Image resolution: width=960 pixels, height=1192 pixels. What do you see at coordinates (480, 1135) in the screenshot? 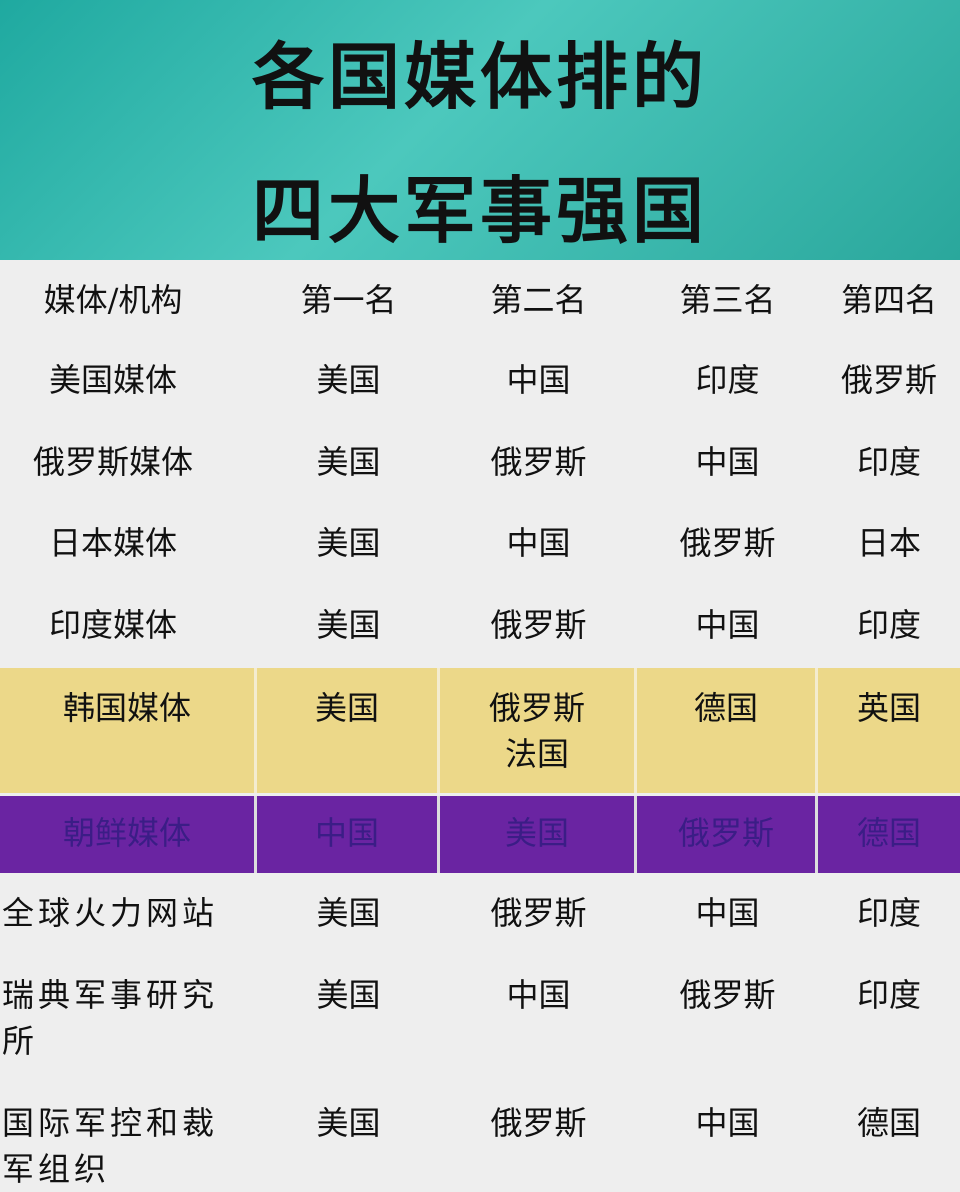
I see `table-row: 国际军控和裁军组织 美国 俄罗斯 中国 德国` at bounding box center [480, 1135].